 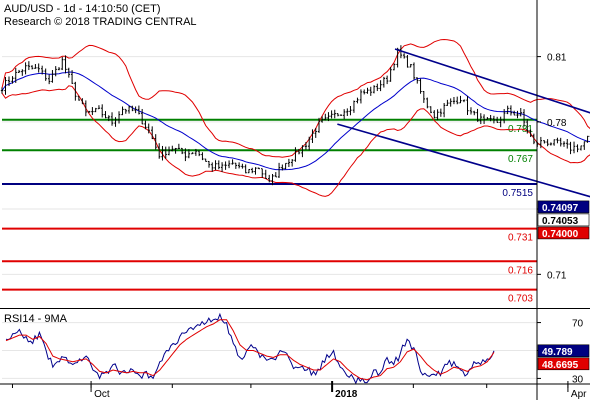 I want to click on rsi-ma-line, so click(x=250, y=350).